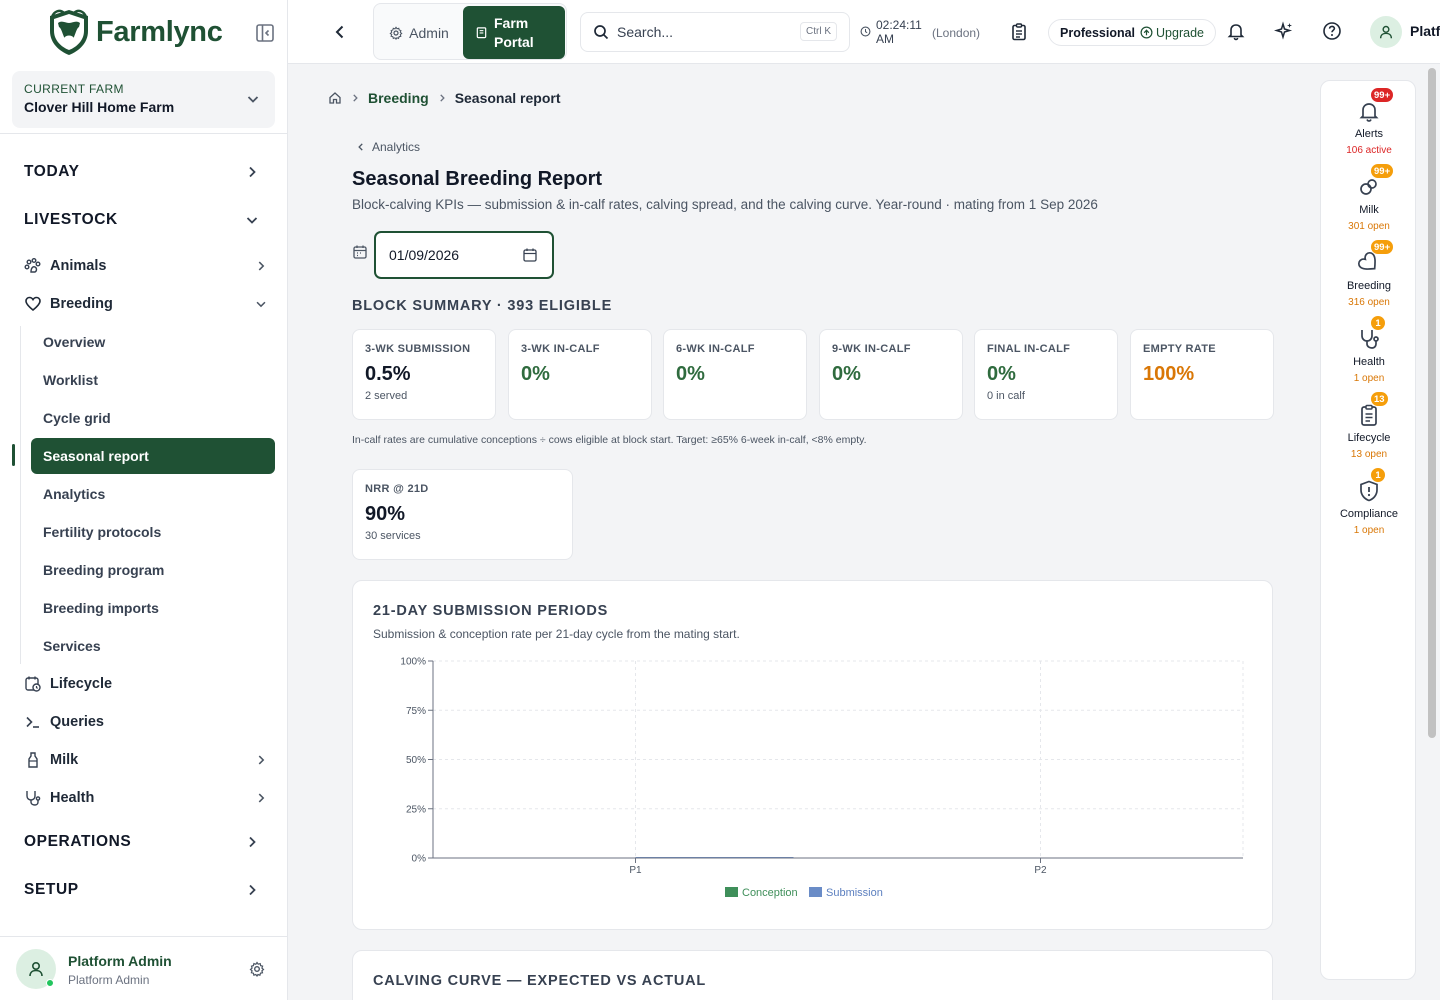  I want to click on sidebar-item-breeding-program: Breeding program, so click(104, 570).